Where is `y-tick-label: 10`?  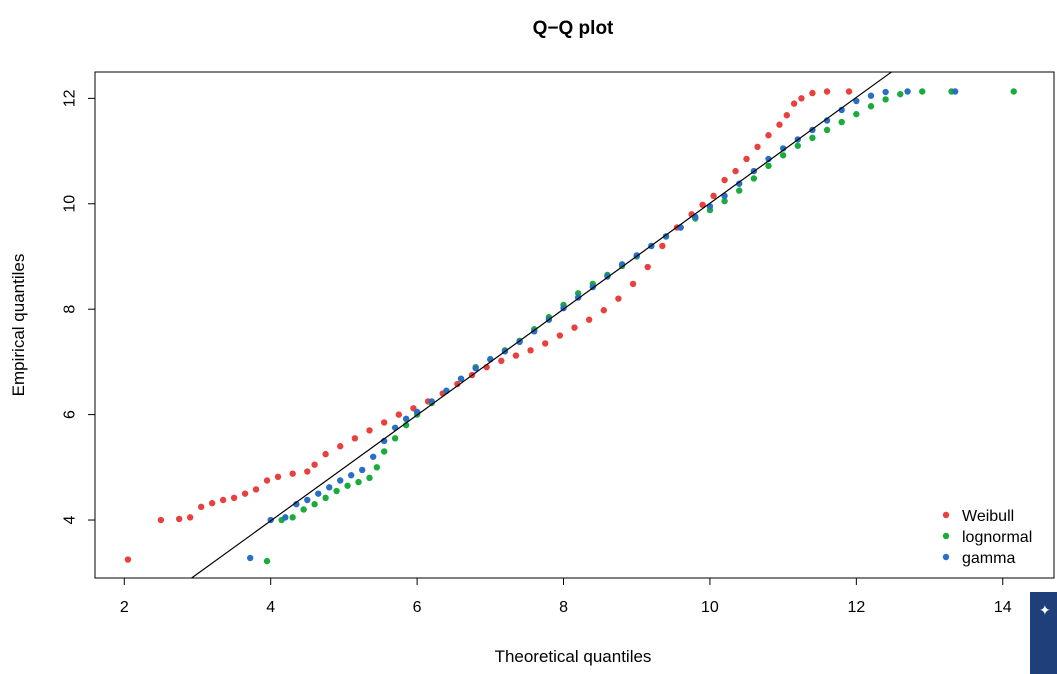 y-tick-label: 10 is located at coordinates (70, 204).